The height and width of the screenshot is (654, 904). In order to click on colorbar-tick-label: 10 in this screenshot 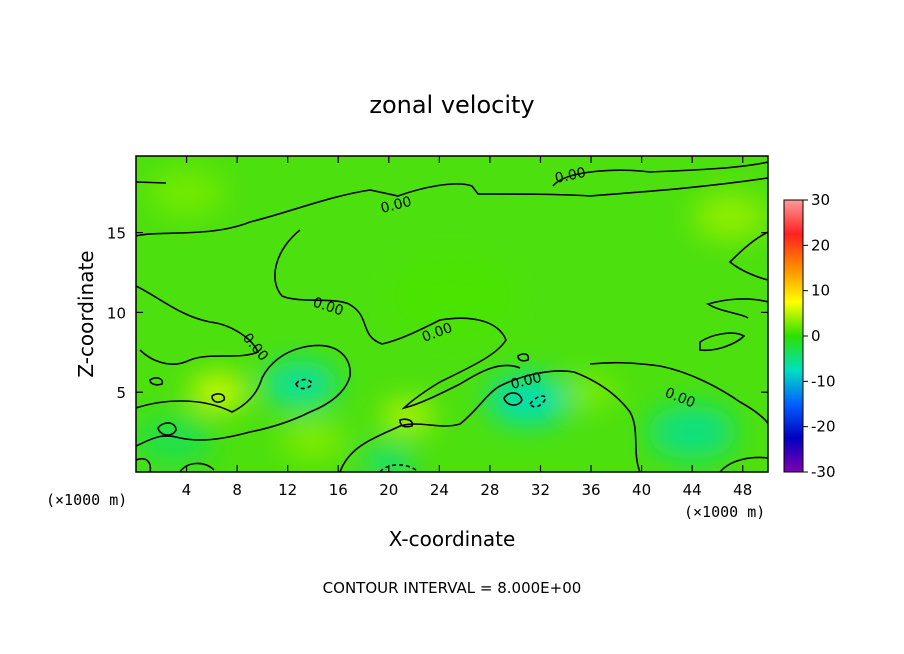, I will do `click(820, 291)`.